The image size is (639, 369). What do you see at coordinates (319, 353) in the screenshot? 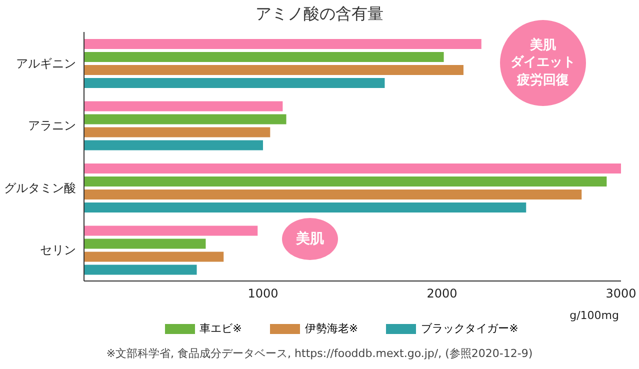
I see `text: ※文部科学省, 食品成分データベース, https://fooddb.mext.go.jp/, (参照2020-12-9)` at bounding box center [319, 353].